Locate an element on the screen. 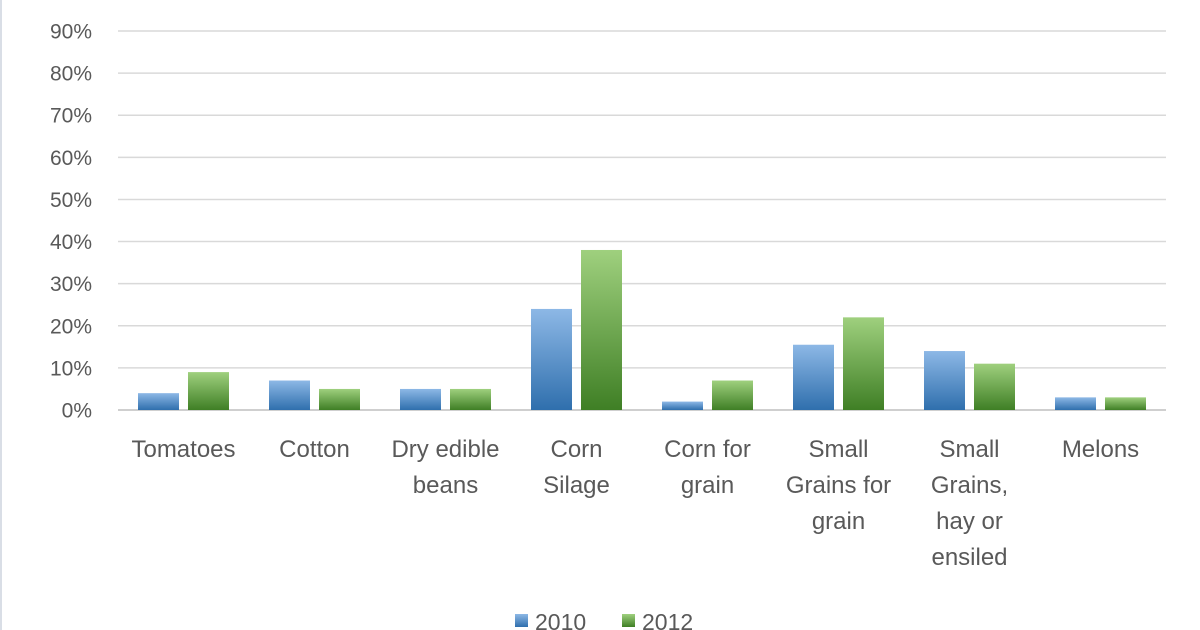 The width and height of the screenshot is (1200, 630). y-tick-label: 20% is located at coordinates (71, 326).